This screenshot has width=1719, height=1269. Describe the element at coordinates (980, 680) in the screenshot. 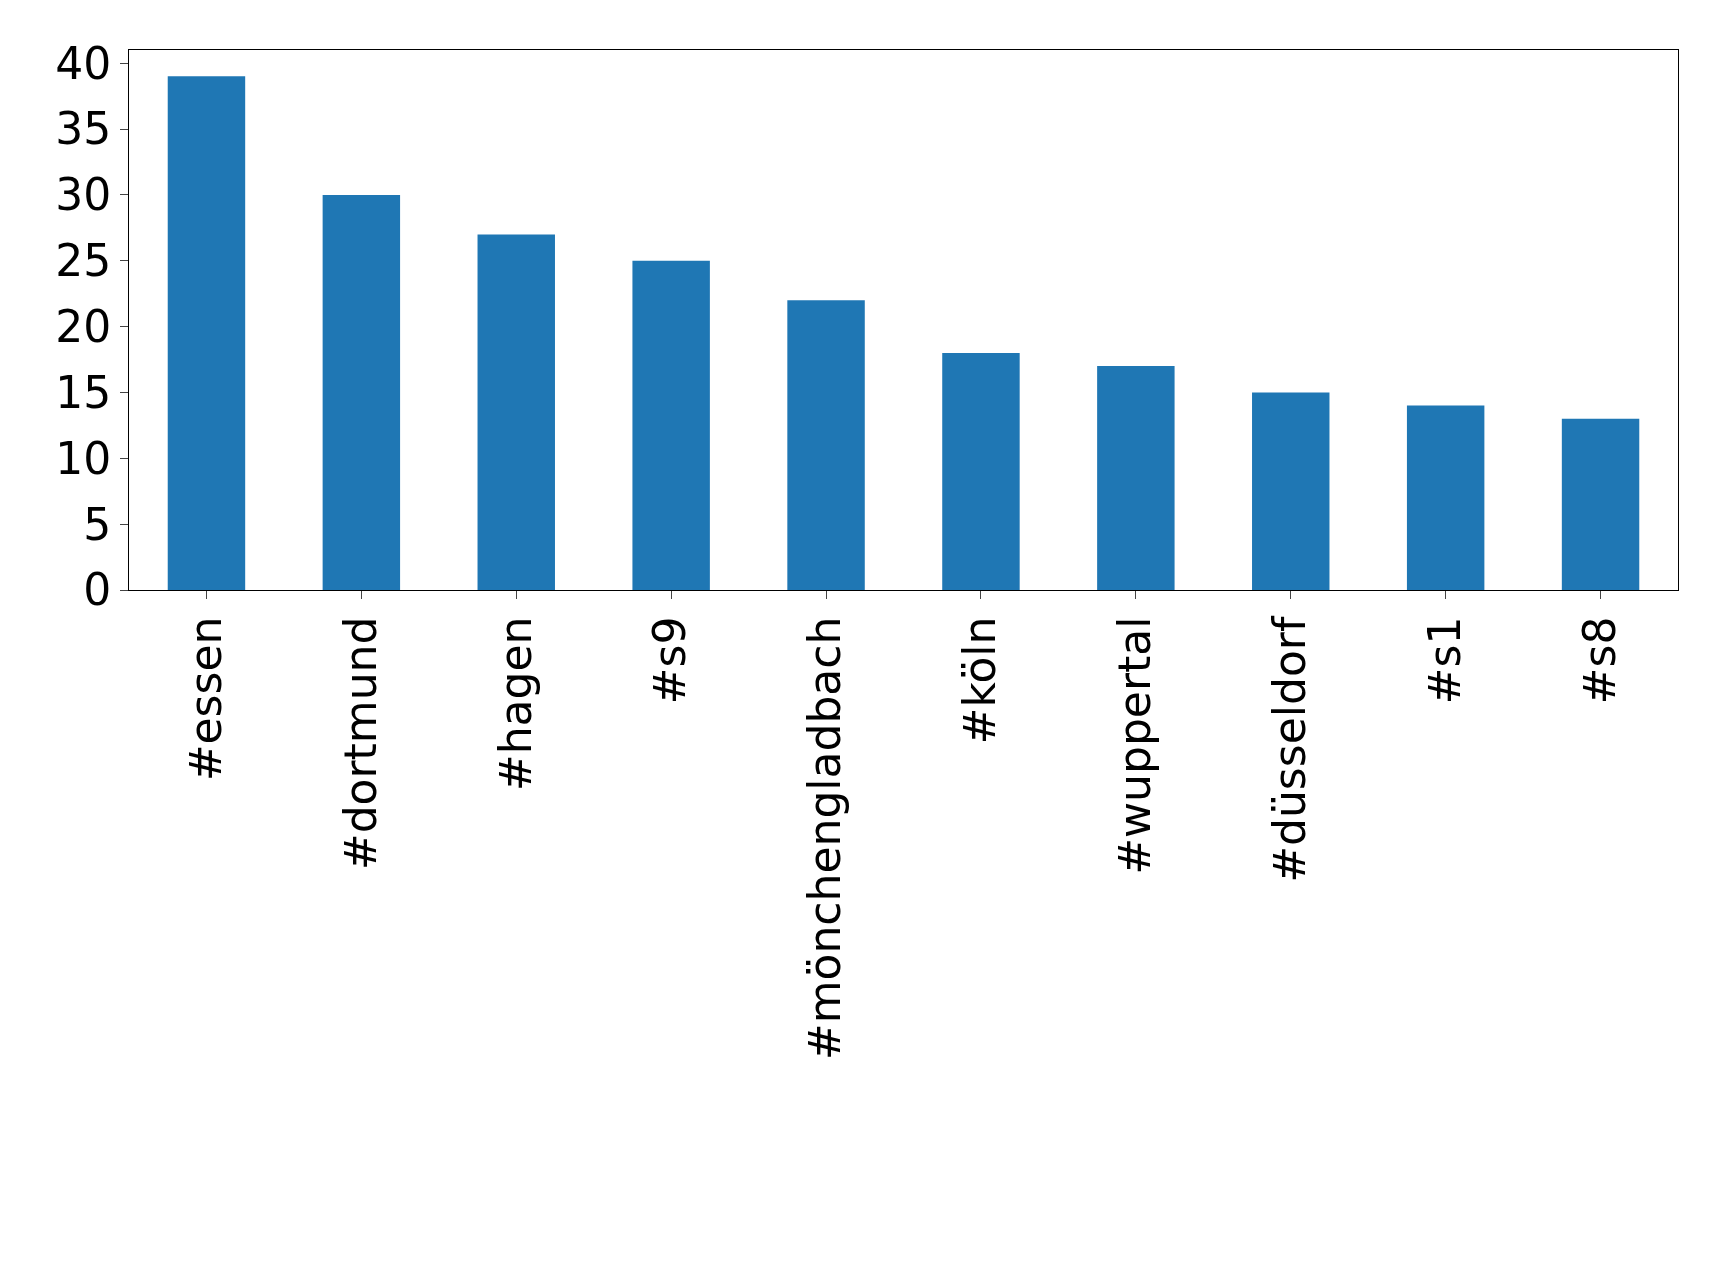

I see `x-tick-label: #köln` at that location.